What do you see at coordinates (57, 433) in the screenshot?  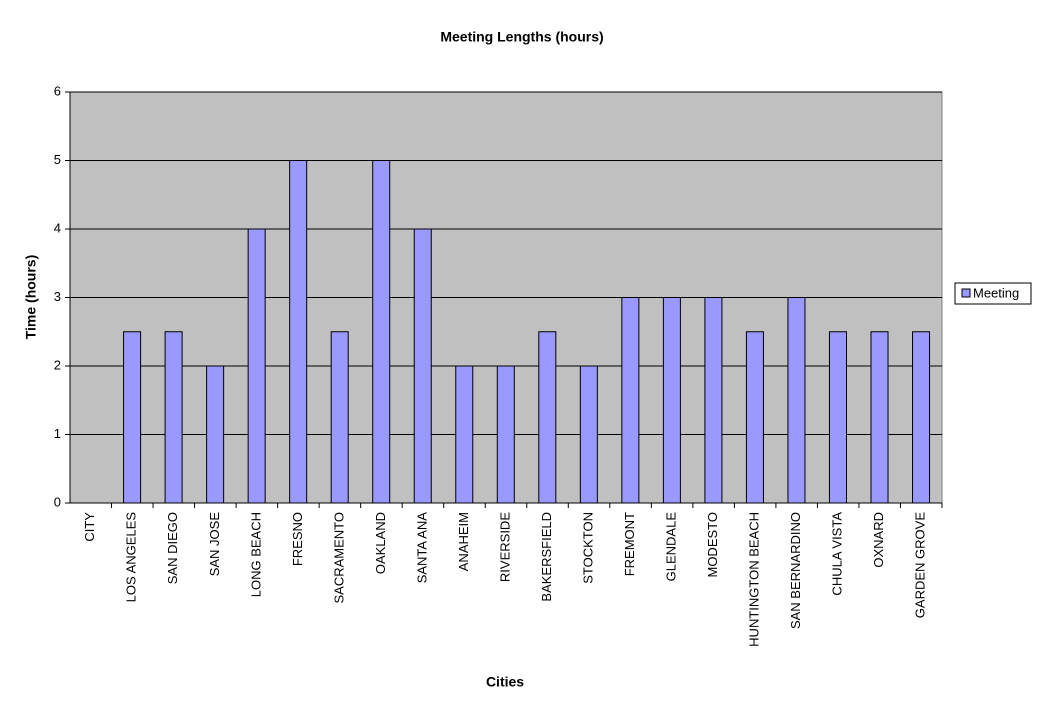 I see `y-tick-label: 1` at bounding box center [57, 433].